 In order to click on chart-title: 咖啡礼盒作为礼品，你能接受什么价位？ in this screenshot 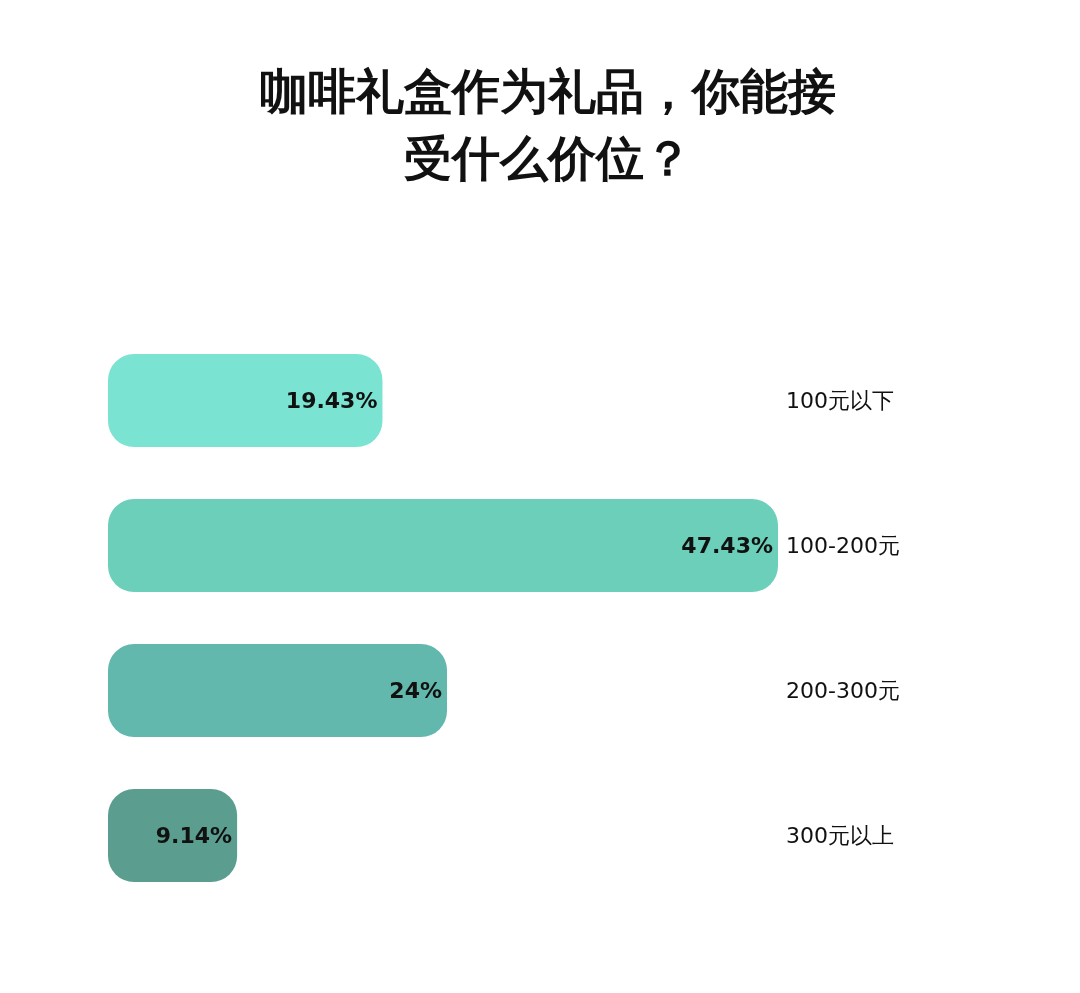, I will do `click(548, 125)`.